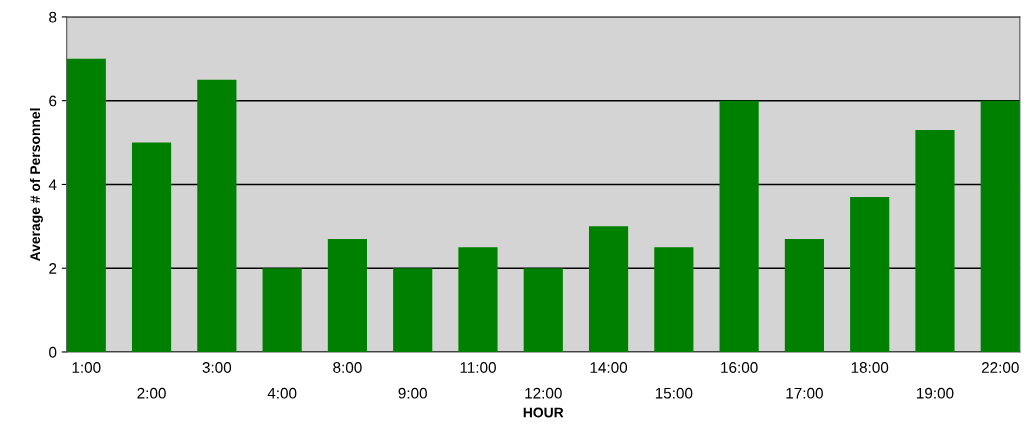 The width and height of the screenshot is (1026, 434). What do you see at coordinates (86, 367) in the screenshot?
I see `x-tick-label: 1:00` at bounding box center [86, 367].